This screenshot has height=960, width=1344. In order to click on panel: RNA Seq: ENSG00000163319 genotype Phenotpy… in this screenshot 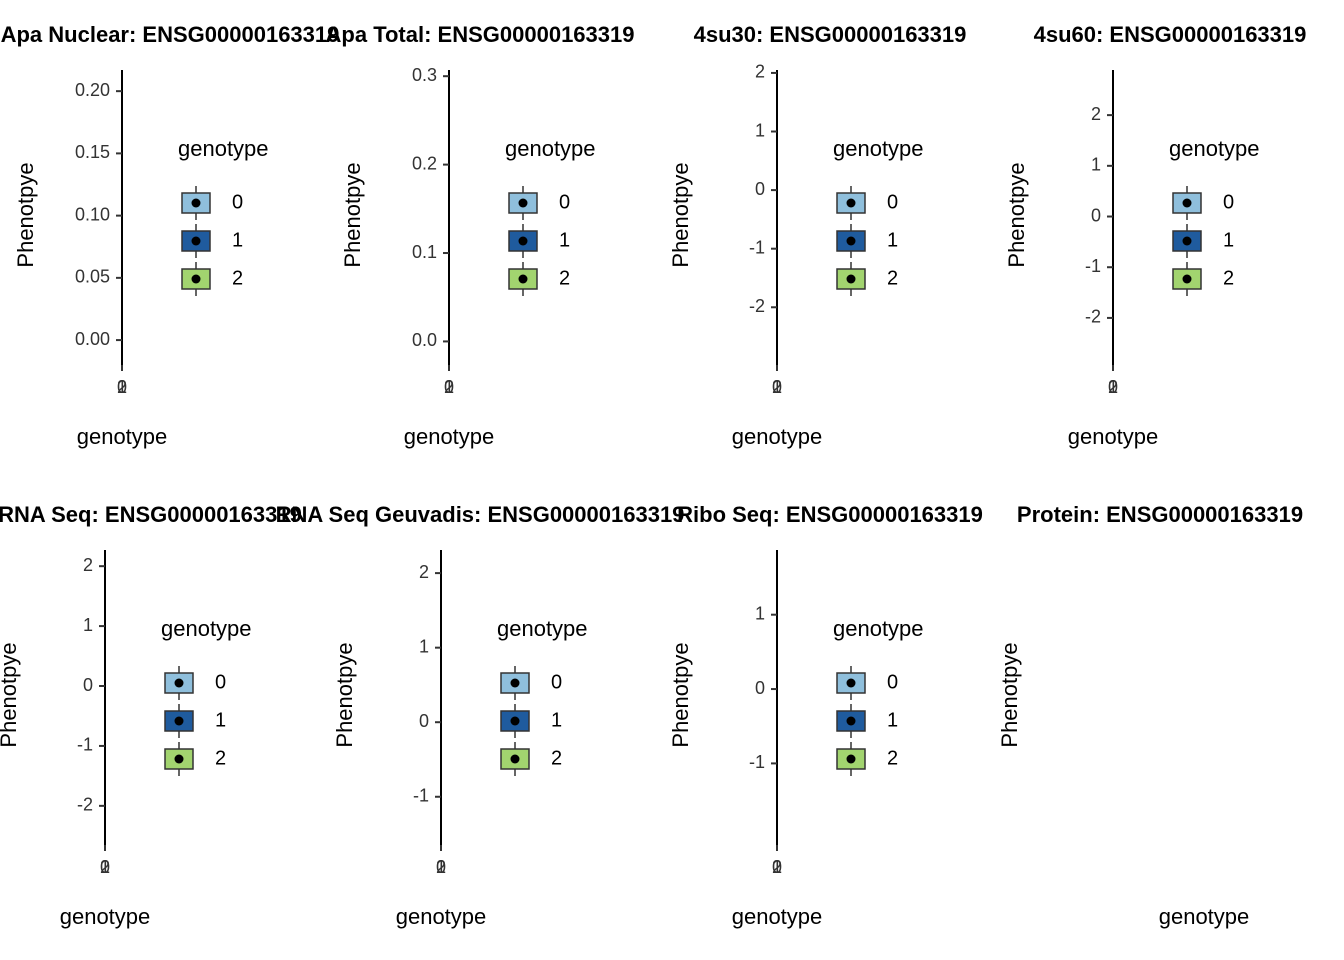, I will do `click(151, 715)`.